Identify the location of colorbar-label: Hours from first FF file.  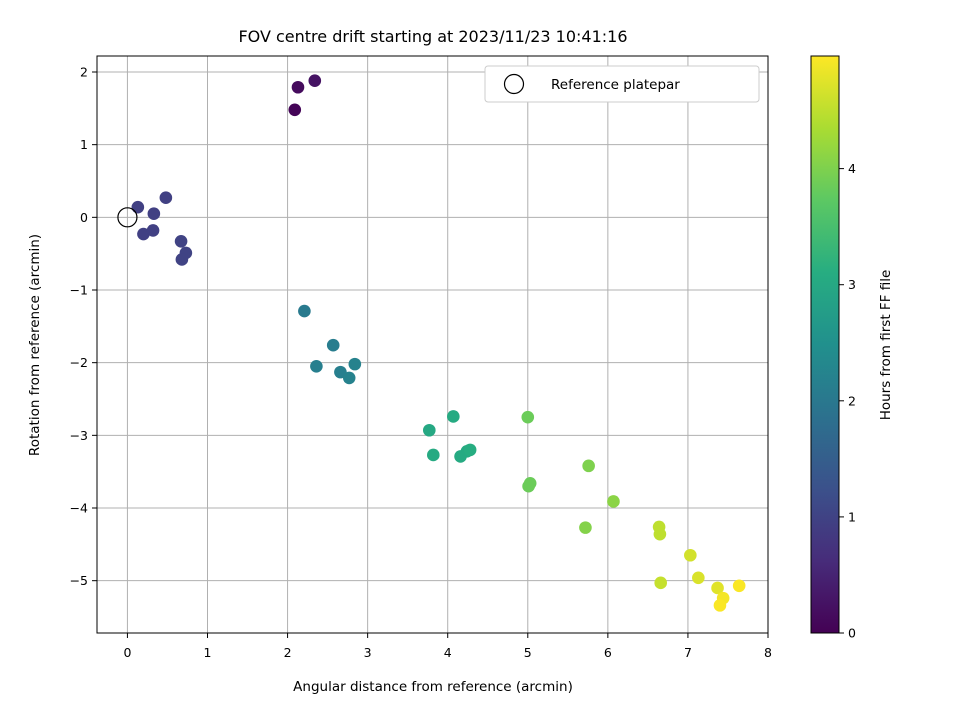
(886, 345).